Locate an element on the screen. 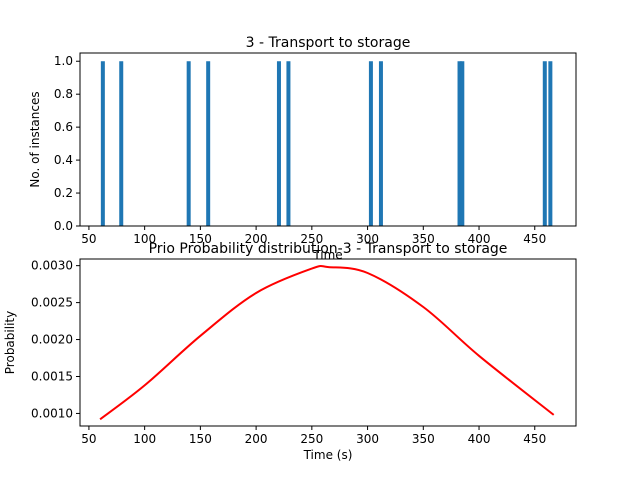  y-tick-label: 0.0020 is located at coordinates (52, 340).